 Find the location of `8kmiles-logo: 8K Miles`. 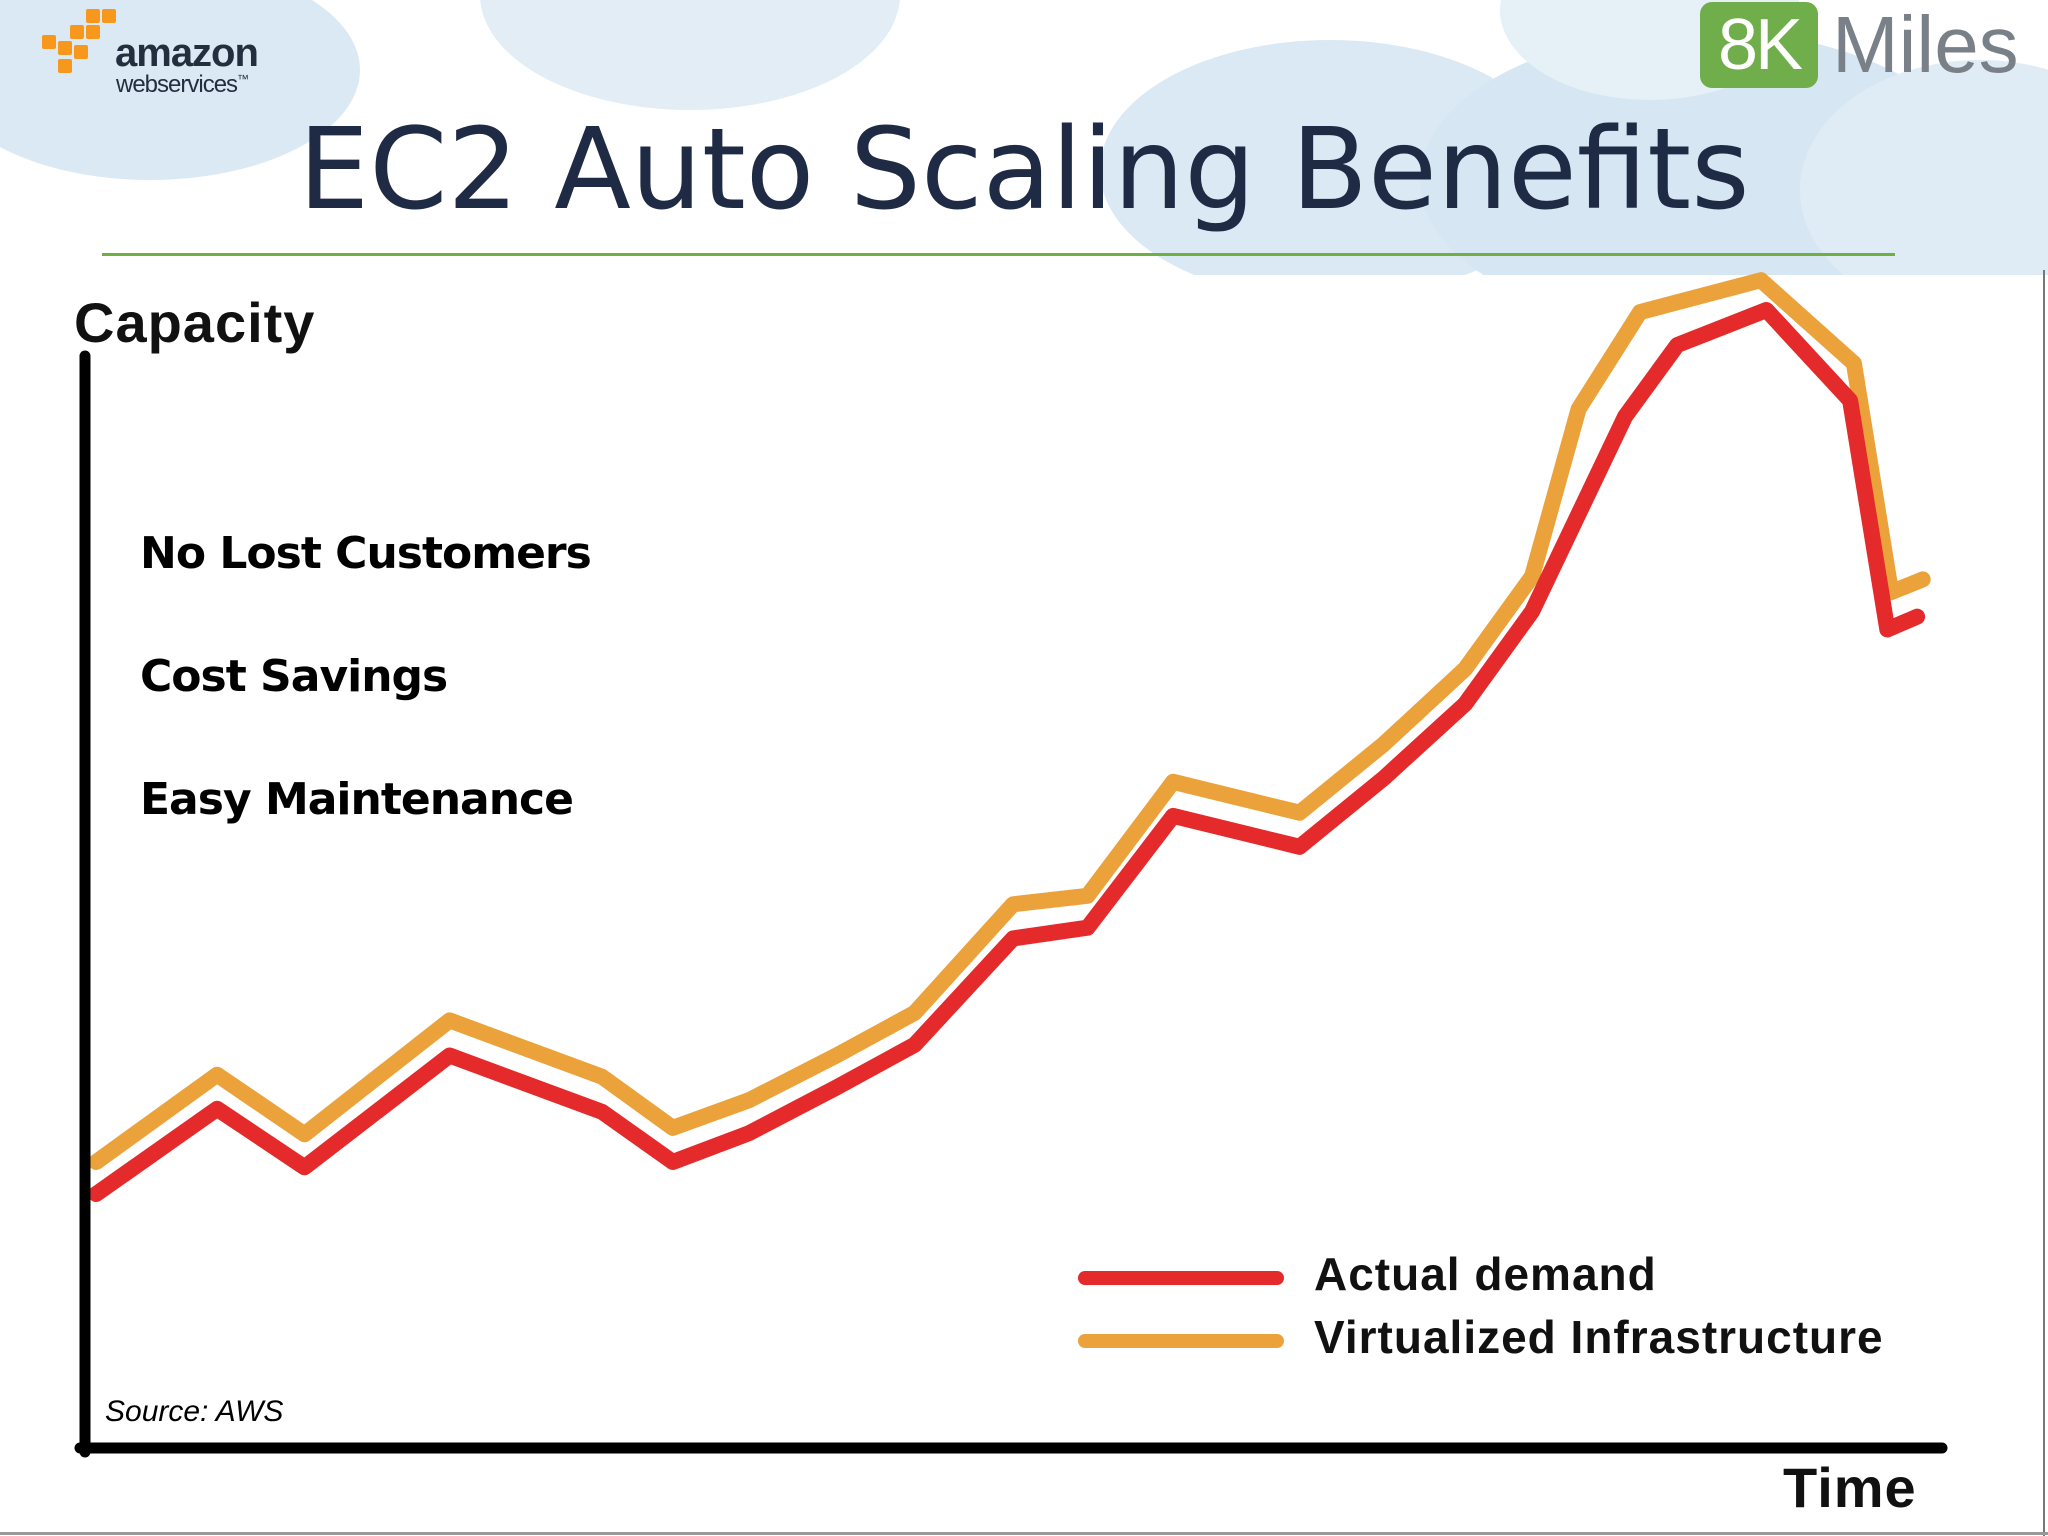

8kmiles-logo: 8K Miles is located at coordinates (1870, 46).